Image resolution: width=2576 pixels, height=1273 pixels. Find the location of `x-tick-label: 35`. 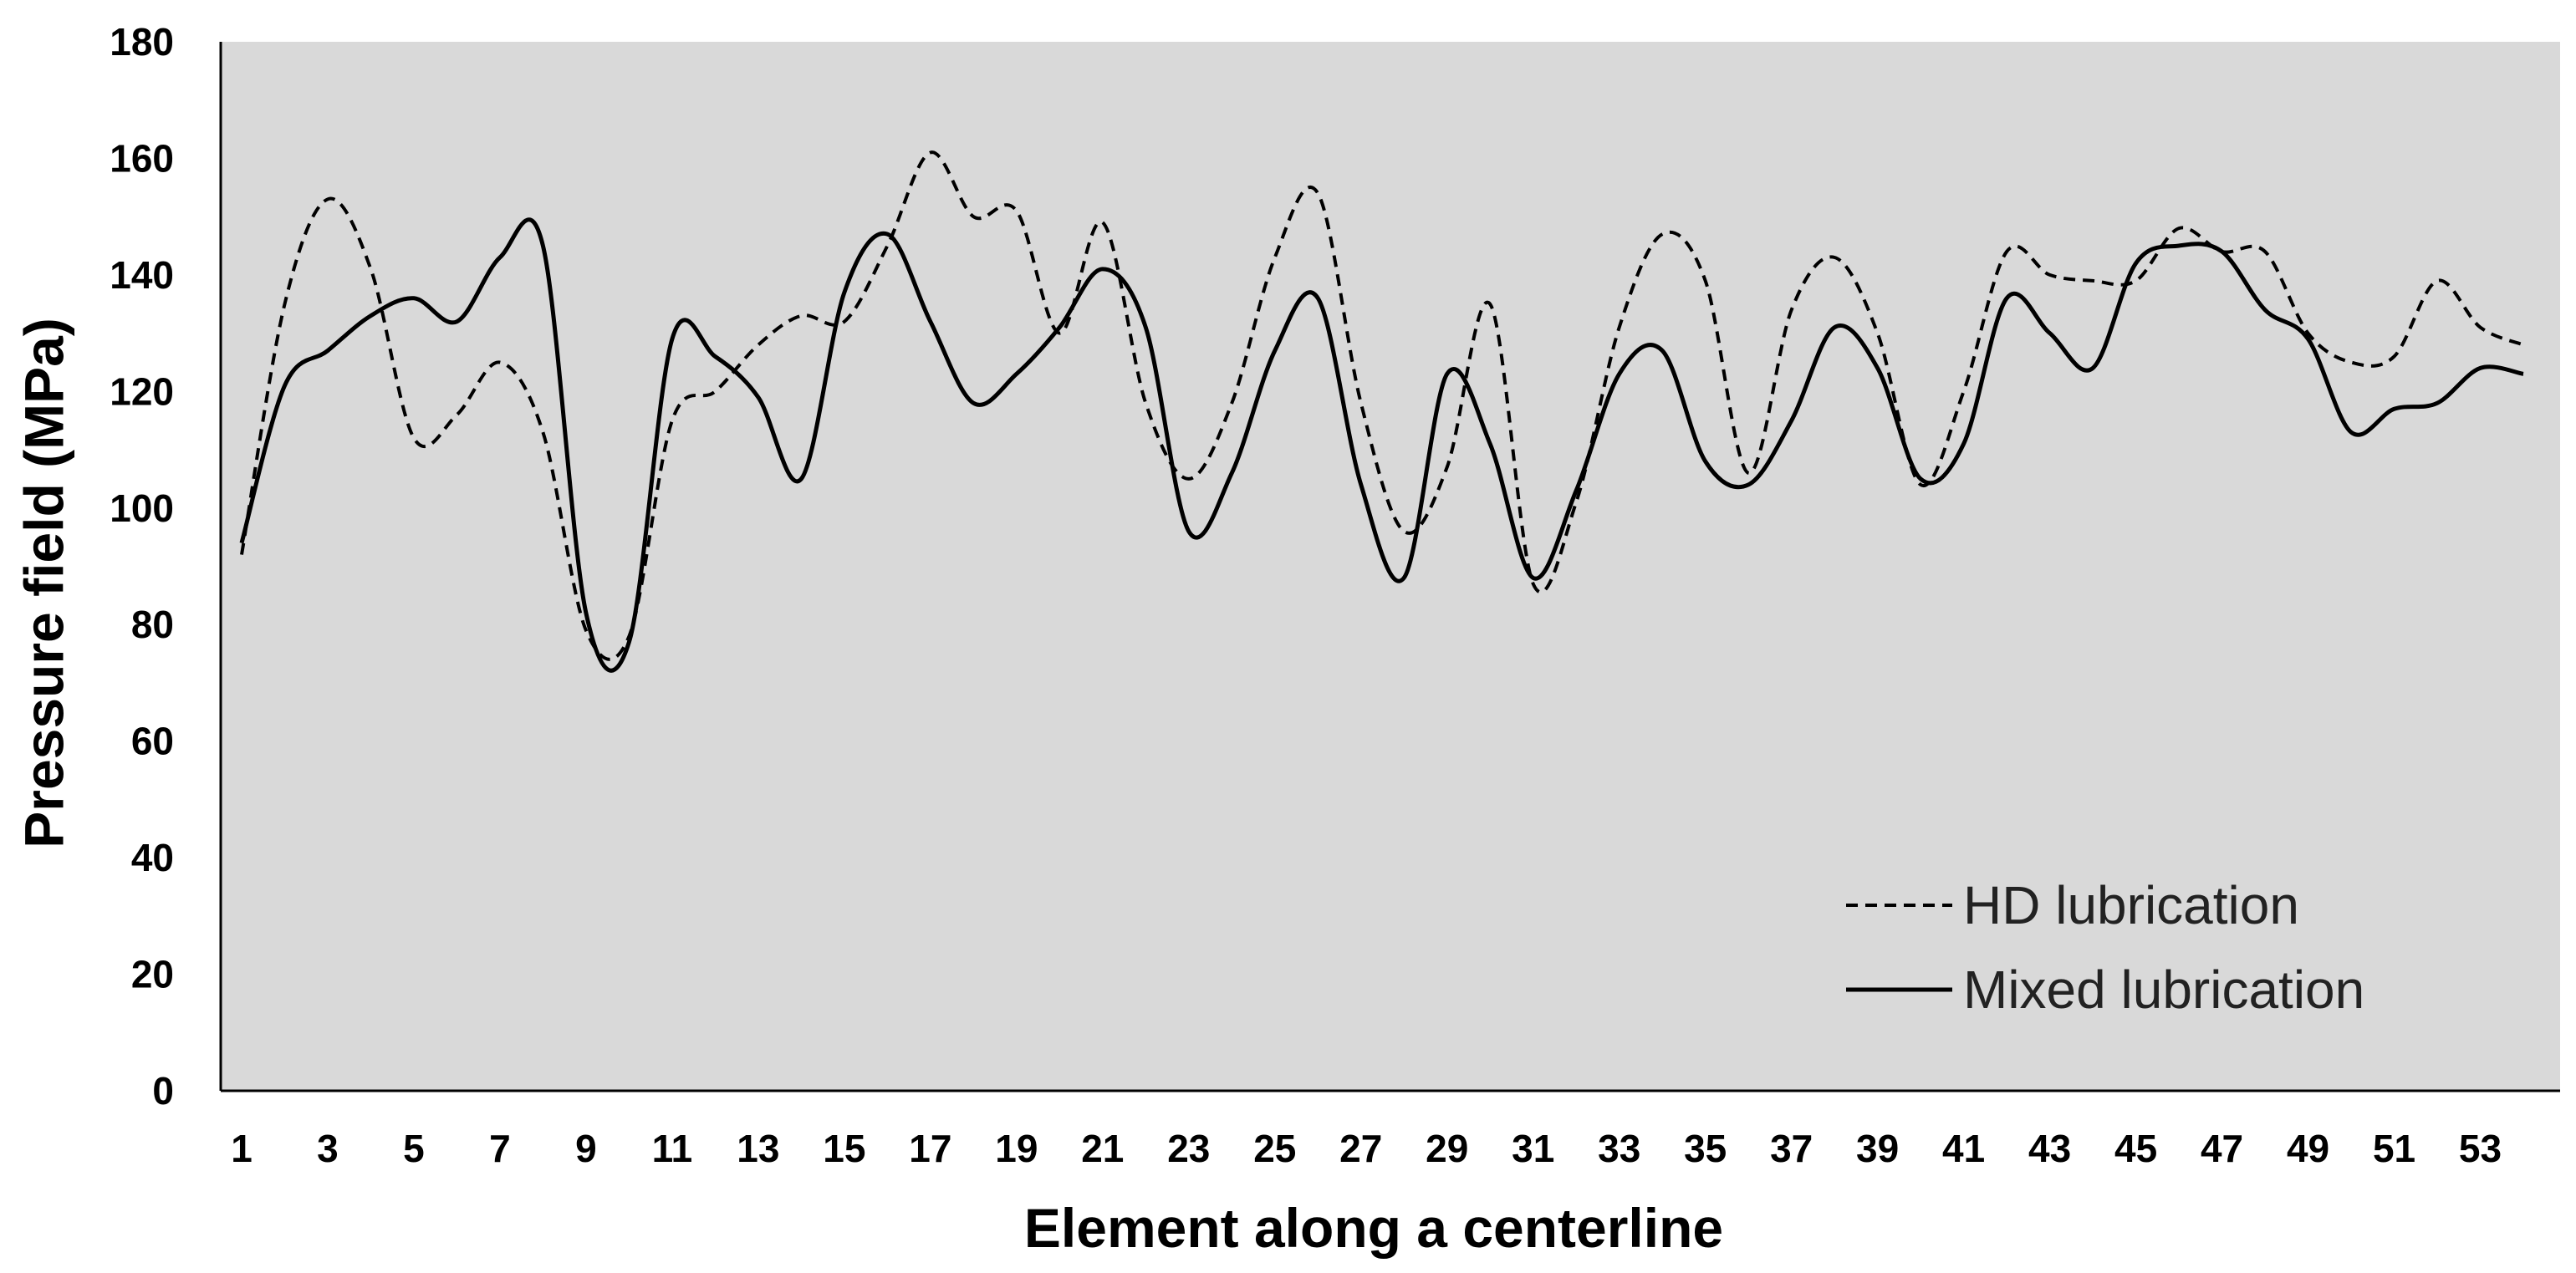

x-tick-label: 35 is located at coordinates (1705, 1148).